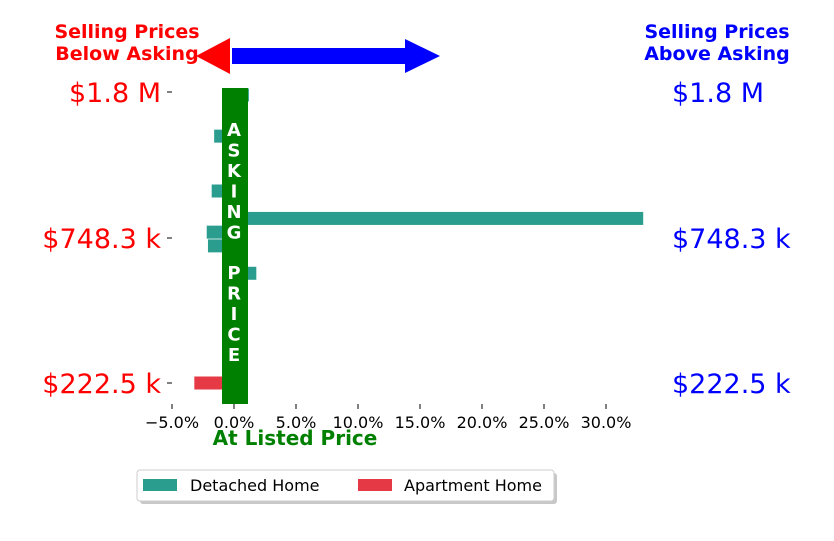 The image size is (834, 541). What do you see at coordinates (473, 485) in the screenshot?
I see `legend-label-apartment: Apartment Home` at bounding box center [473, 485].